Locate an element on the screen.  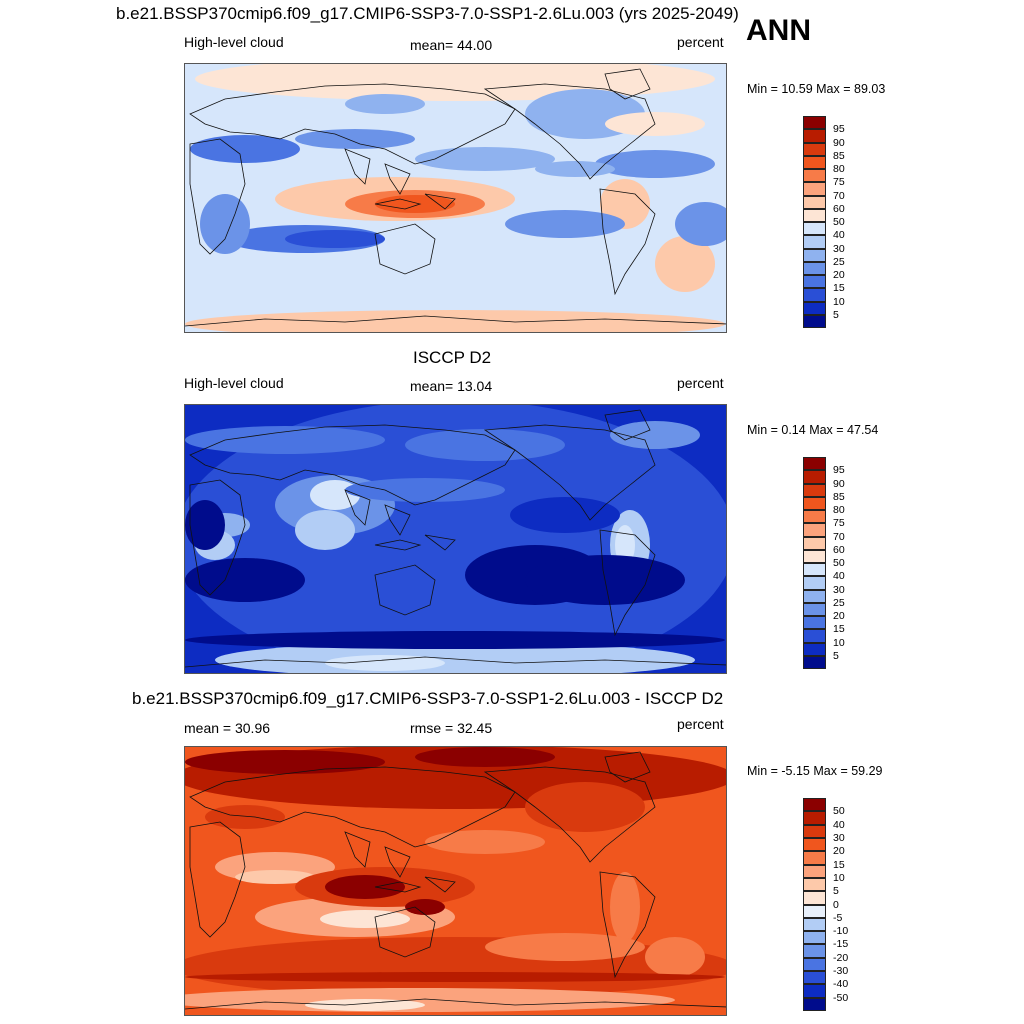
panel1-map-canvas is located at coordinates (455, 198).